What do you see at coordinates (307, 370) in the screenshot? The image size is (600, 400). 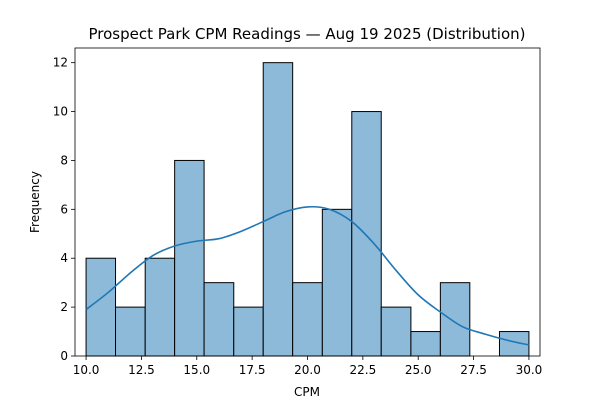 I see `x-tick-label: 20.0` at bounding box center [307, 370].